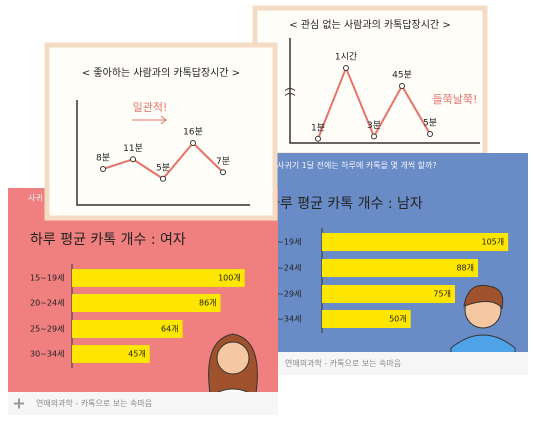 The image size is (536, 422). What do you see at coordinates (170, 329) in the screenshot?
I see `value-label: 64개` at bounding box center [170, 329].